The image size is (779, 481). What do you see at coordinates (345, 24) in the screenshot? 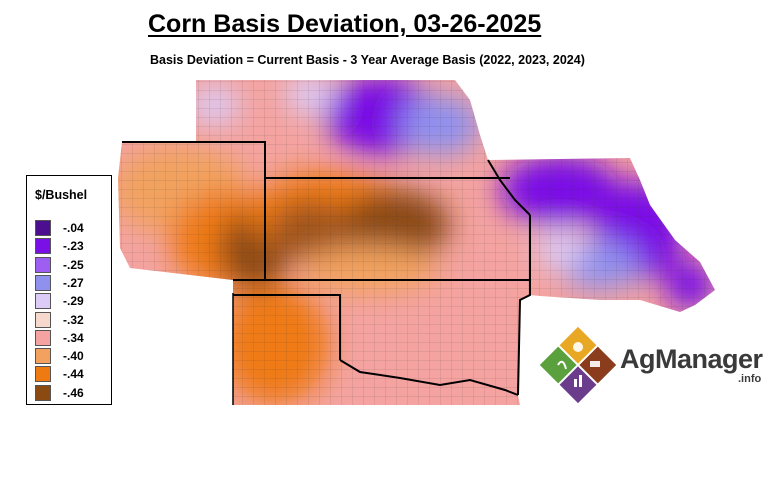
I see `map-title: Corn Basis Deviation, 03-26-2025` at bounding box center [345, 24].